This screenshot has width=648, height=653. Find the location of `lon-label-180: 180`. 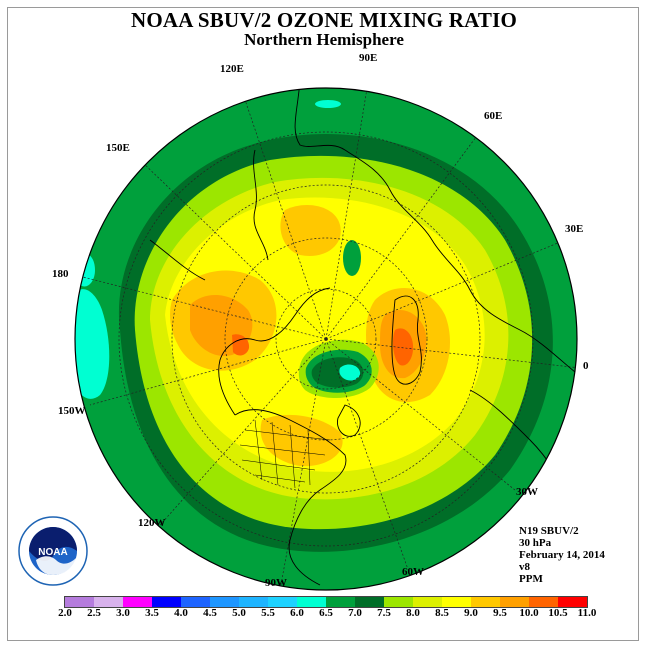

lon-label-180: 180 is located at coordinates (60, 274).